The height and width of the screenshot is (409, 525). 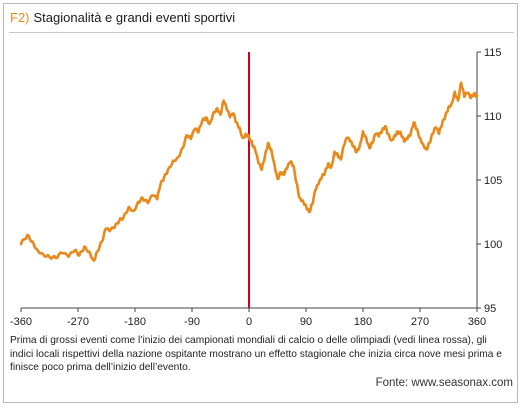 I want to click on x-tick-label: 270, so click(x=420, y=322).